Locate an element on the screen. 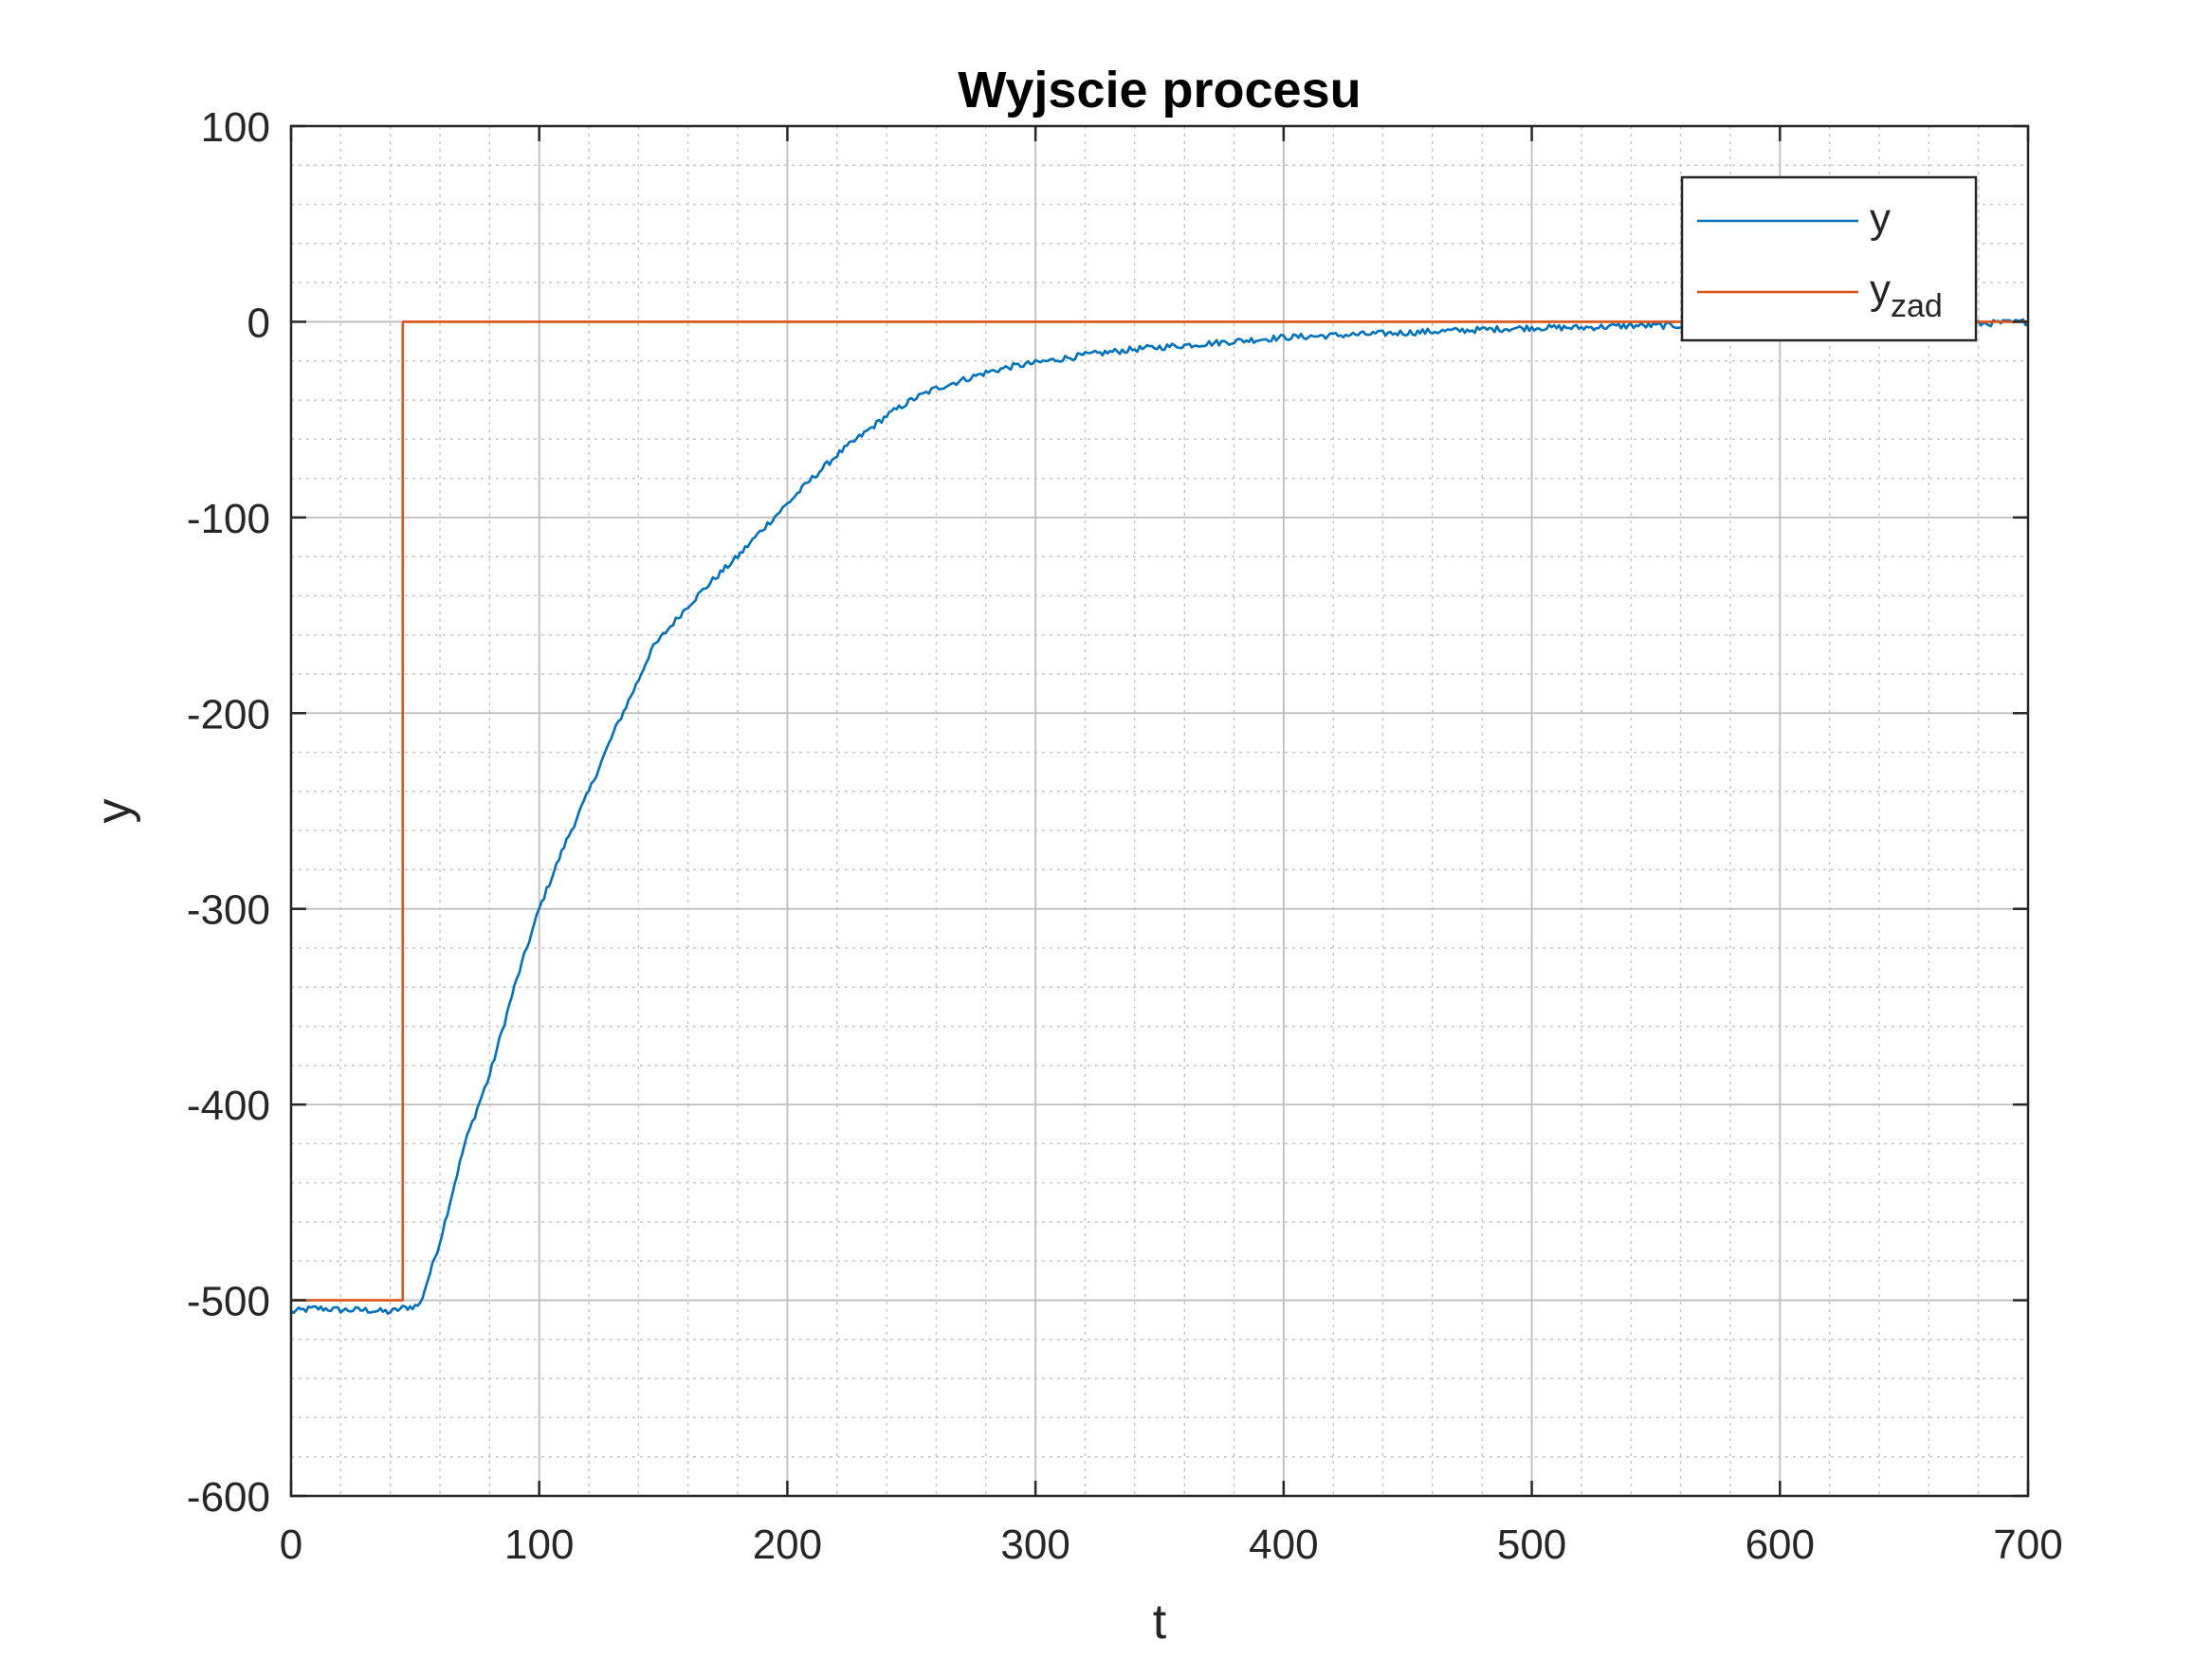 This screenshot has width=2212, height=1659. chart-title: Wyjscie procesu is located at coordinates (1159, 90).